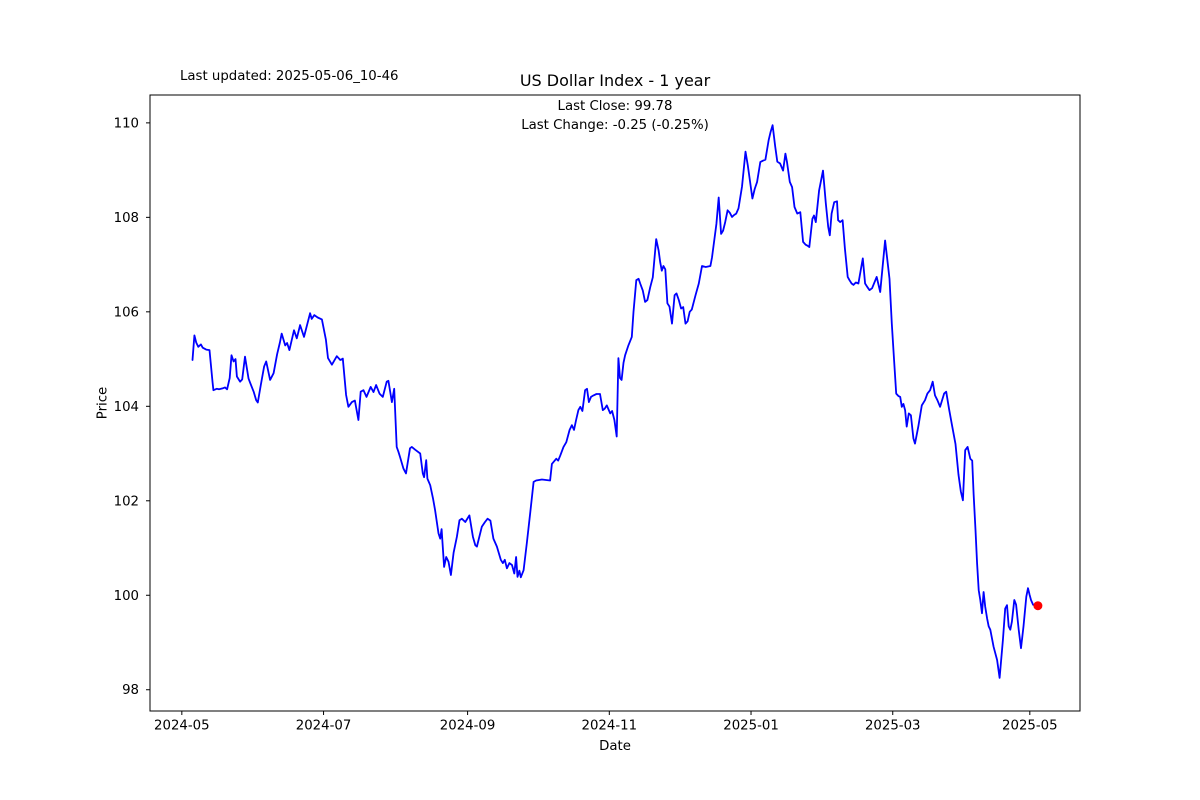  I want to click on y-axis-tick-label: 102, so click(126, 501).